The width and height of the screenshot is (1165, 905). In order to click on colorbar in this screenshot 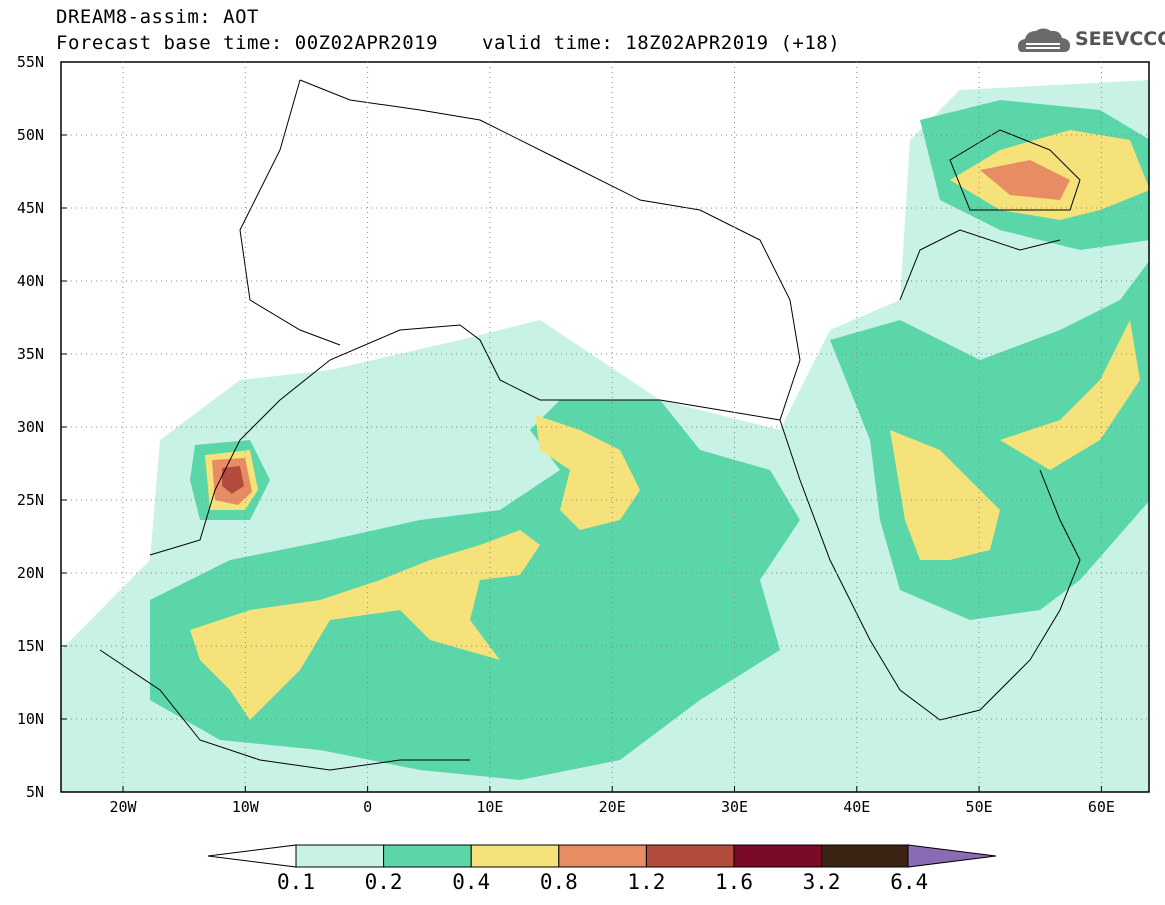, I will do `click(602, 856)`.